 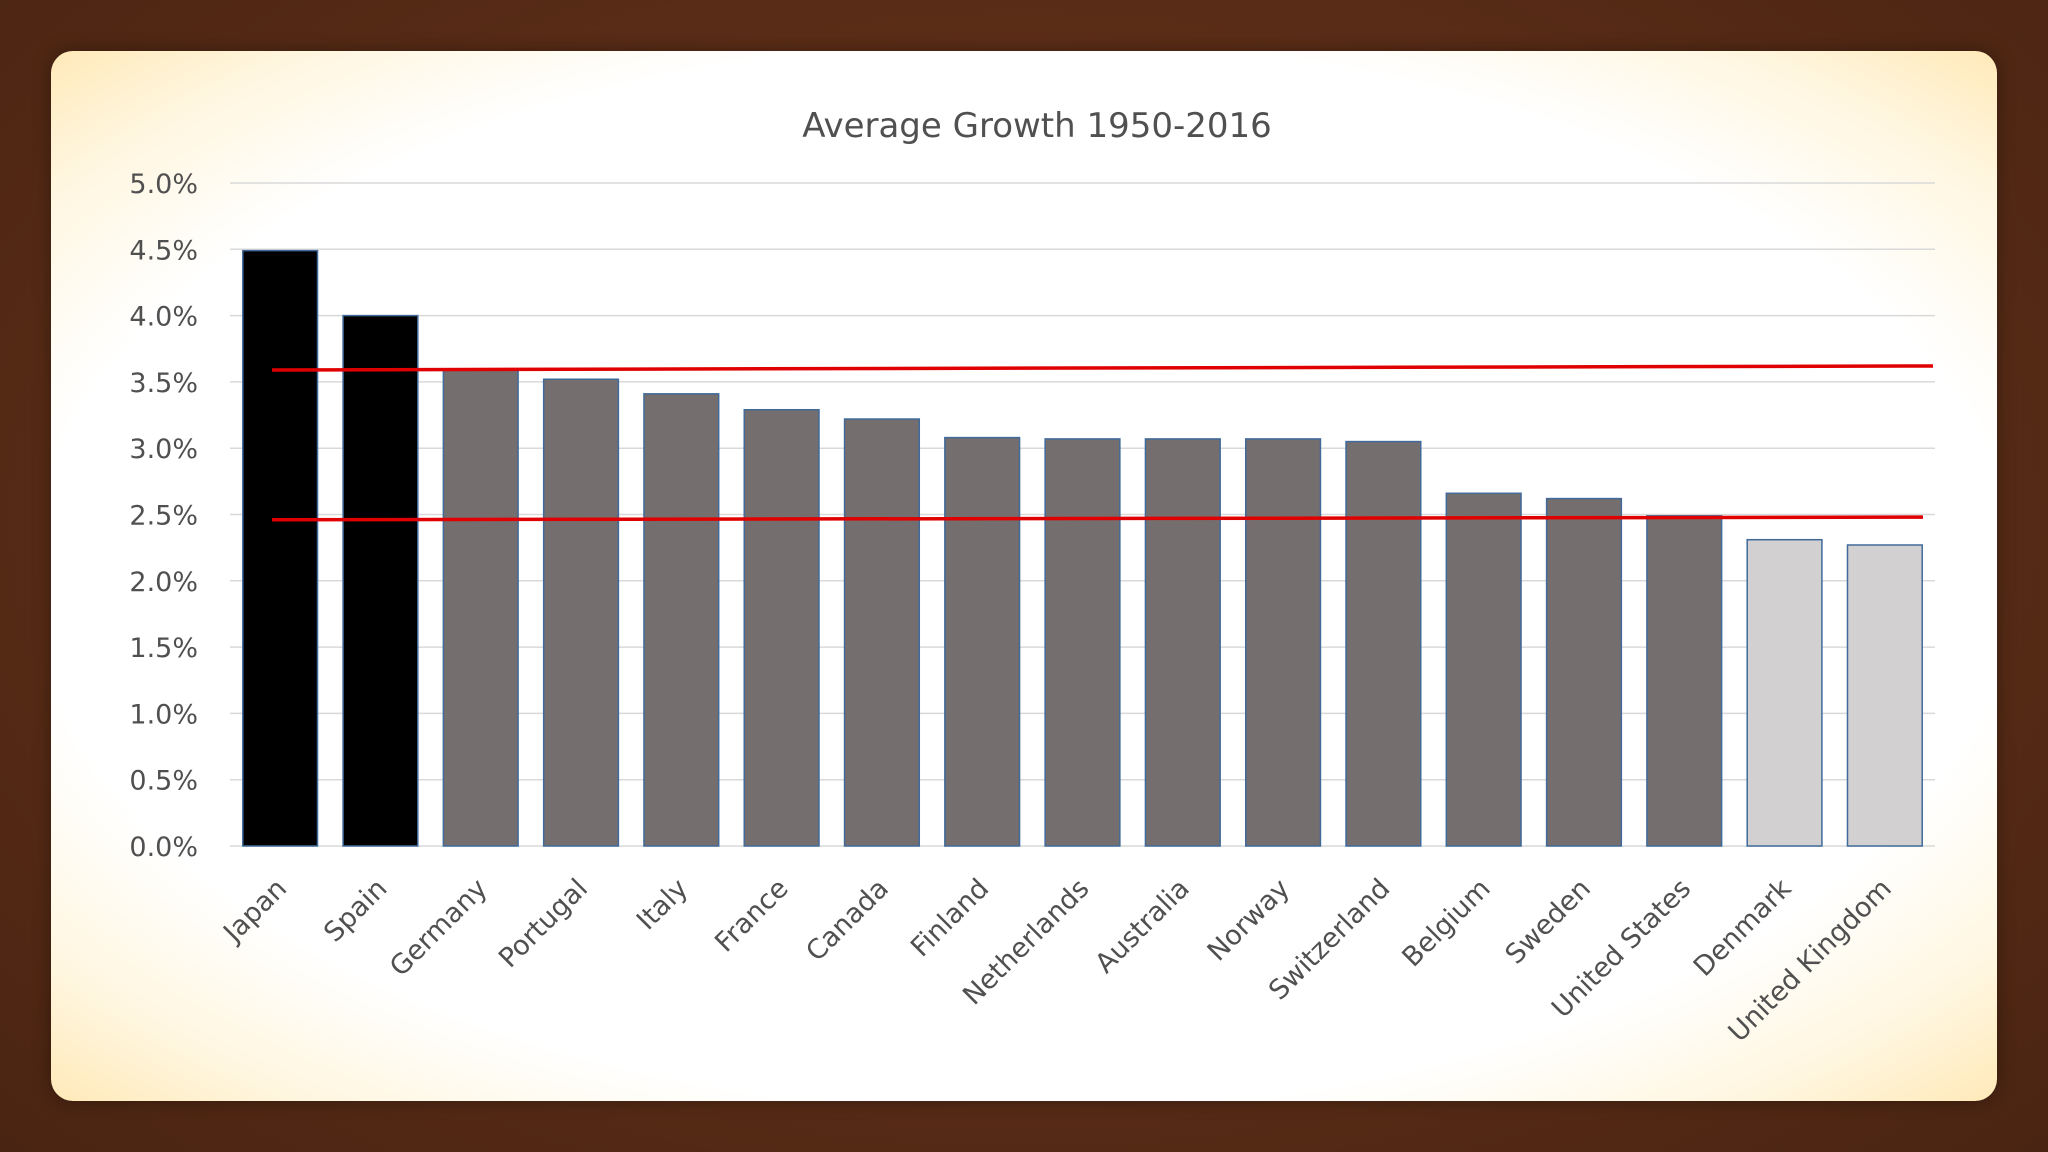 What do you see at coordinates (1884, 695) in the screenshot?
I see `bar-united-kingdom` at bounding box center [1884, 695].